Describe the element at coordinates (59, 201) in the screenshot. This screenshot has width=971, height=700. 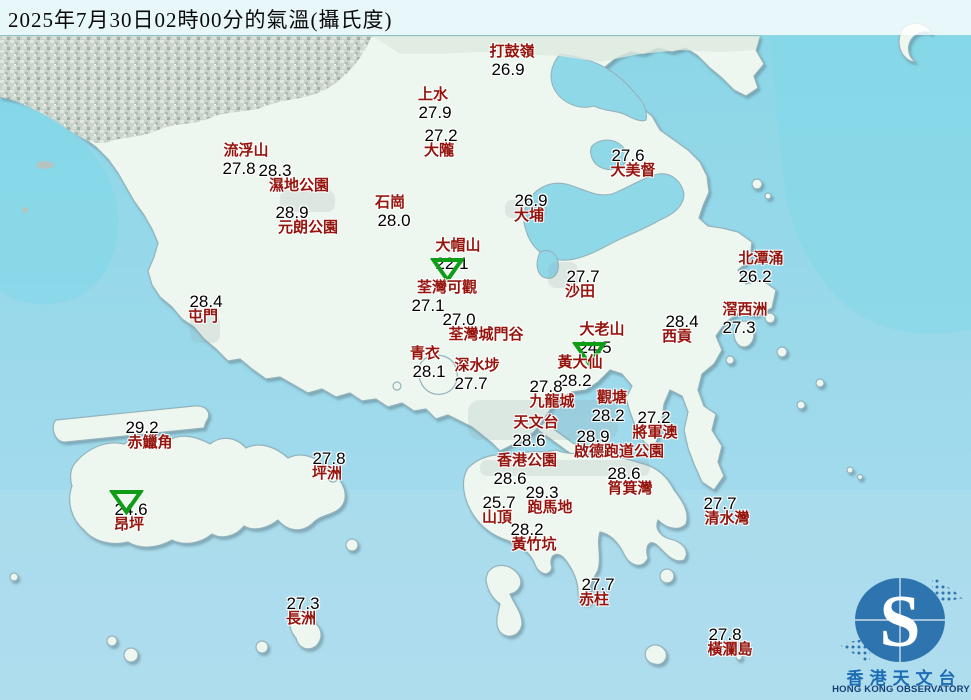
I see `deep-bay-tint` at that location.